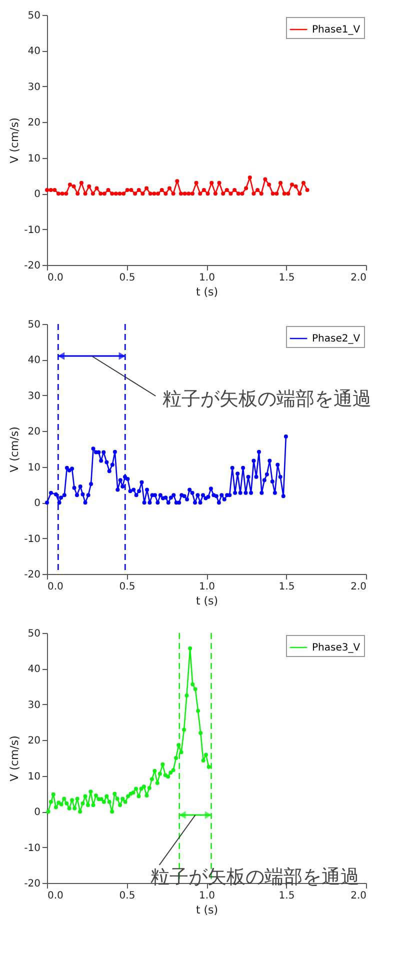  Describe the element at coordinates (336, 339) in the screenshot. I see `legend-label: Phase2_V` at that location.